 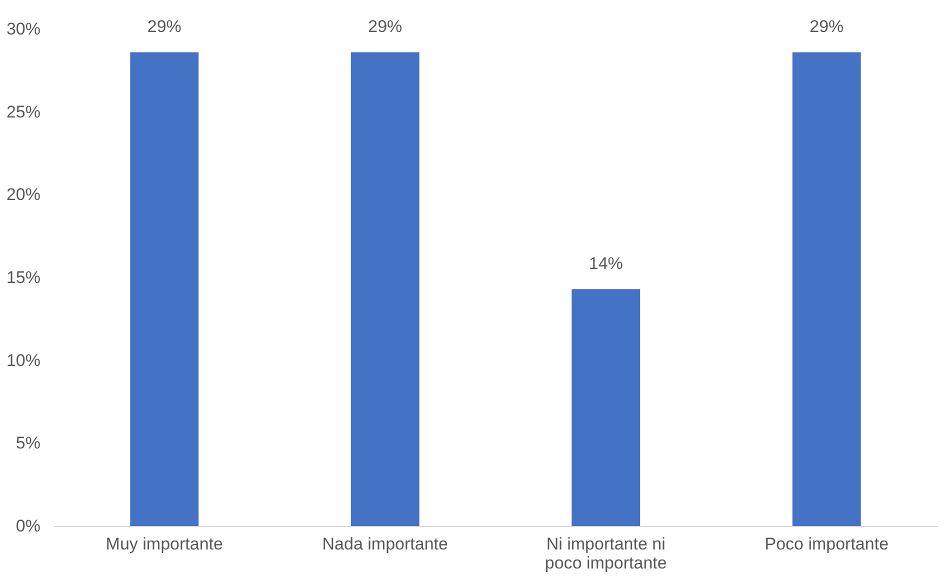 What do you see at coordinates (23, 29) in the screenshot?
I see `y-tick-label: 30%` at bounding box center [23, 29].